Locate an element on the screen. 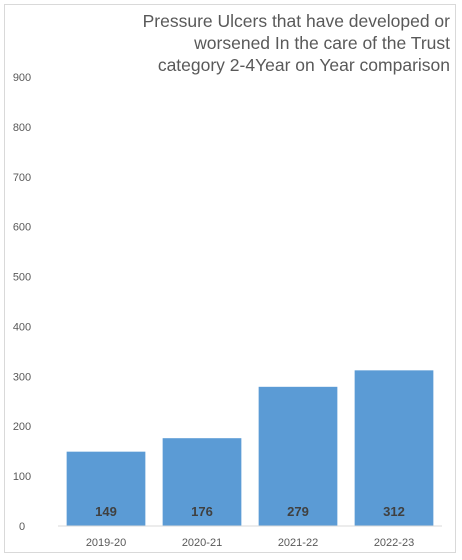 The height and width of the screenshot is (560, 462). data-label: 312 is located at coordinates (394, 511).